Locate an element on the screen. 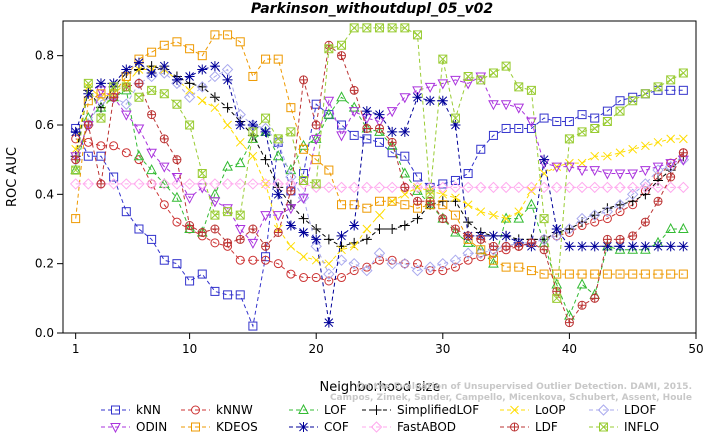 The height and width of the screenshot is (434, 703). legend-label-loop: LoOP is located at coordinates (550, 410).